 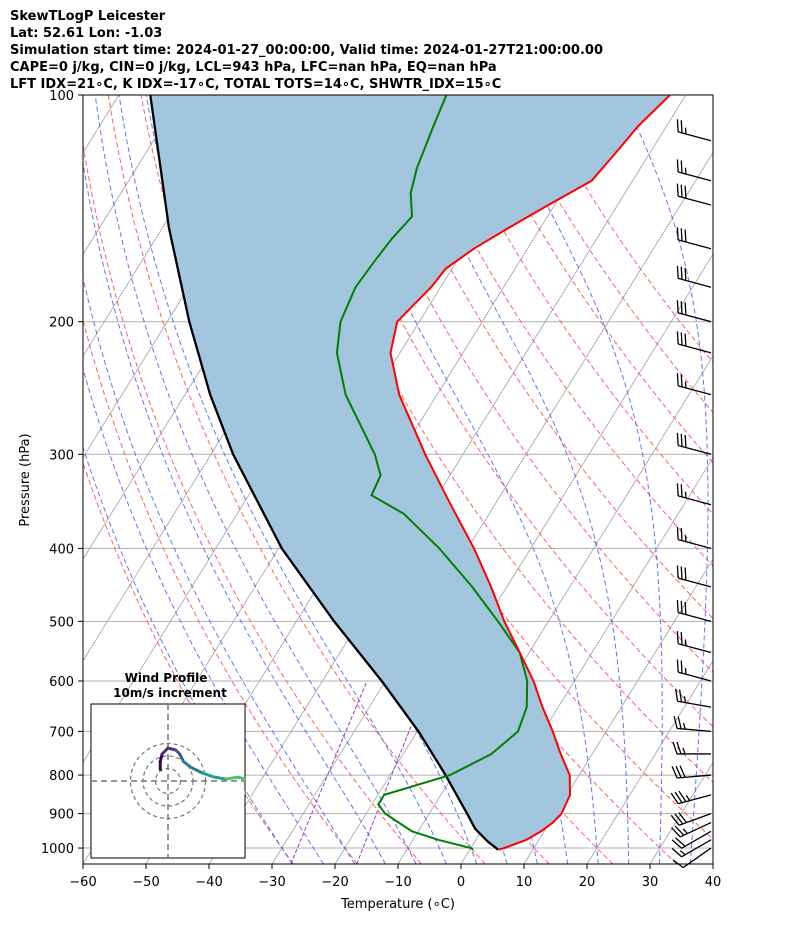 What do you see at coordinates (61, 549) in the screenshot?
I see `y-tick-label: 400` at bounding box center [61, 549].